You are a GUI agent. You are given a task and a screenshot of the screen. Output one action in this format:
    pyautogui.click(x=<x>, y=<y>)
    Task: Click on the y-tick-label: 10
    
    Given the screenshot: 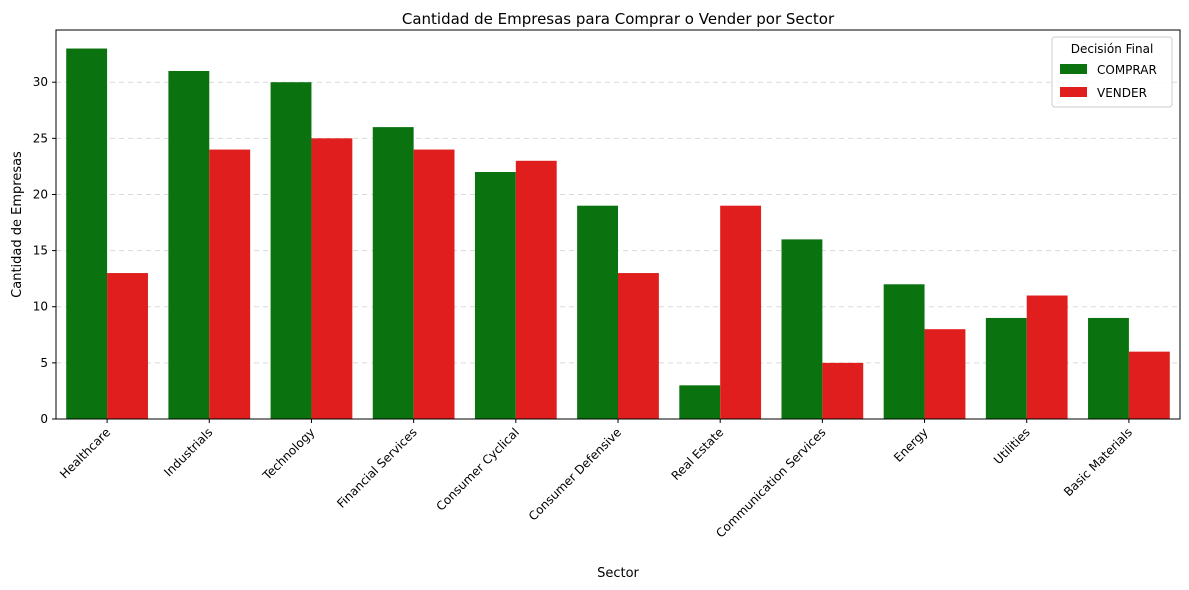 What is the action you would take?
    pyautogui.click(x=40, y=307)
    